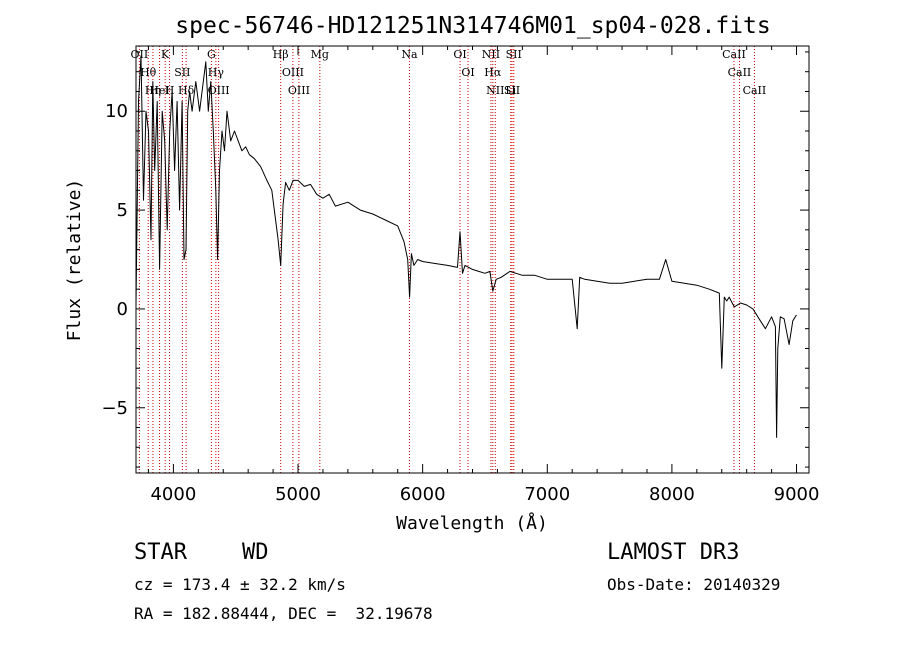  I want to click on y-tick-label: 5, so click(122, 210).